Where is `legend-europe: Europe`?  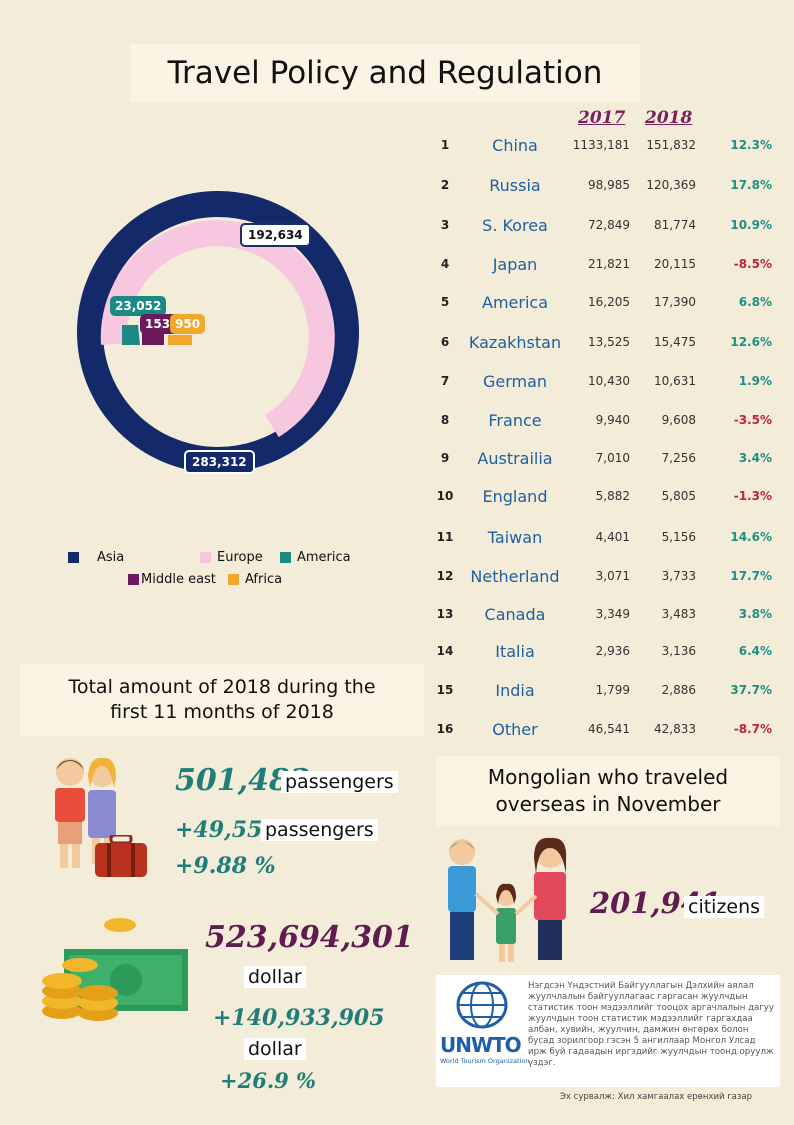 legend-europe: Europe is located at coordinates (231, 557).